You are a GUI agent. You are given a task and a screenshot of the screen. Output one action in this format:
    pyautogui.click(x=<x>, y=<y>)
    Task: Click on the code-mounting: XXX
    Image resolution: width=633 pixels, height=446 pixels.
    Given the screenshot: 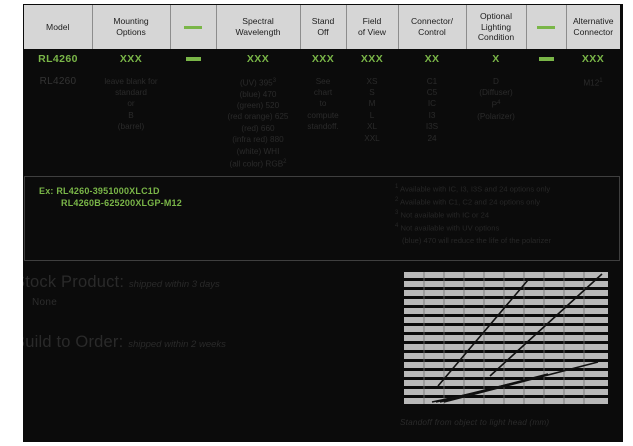 What is the action you would take?
    pyautogui.click(x=131, y=59)
    